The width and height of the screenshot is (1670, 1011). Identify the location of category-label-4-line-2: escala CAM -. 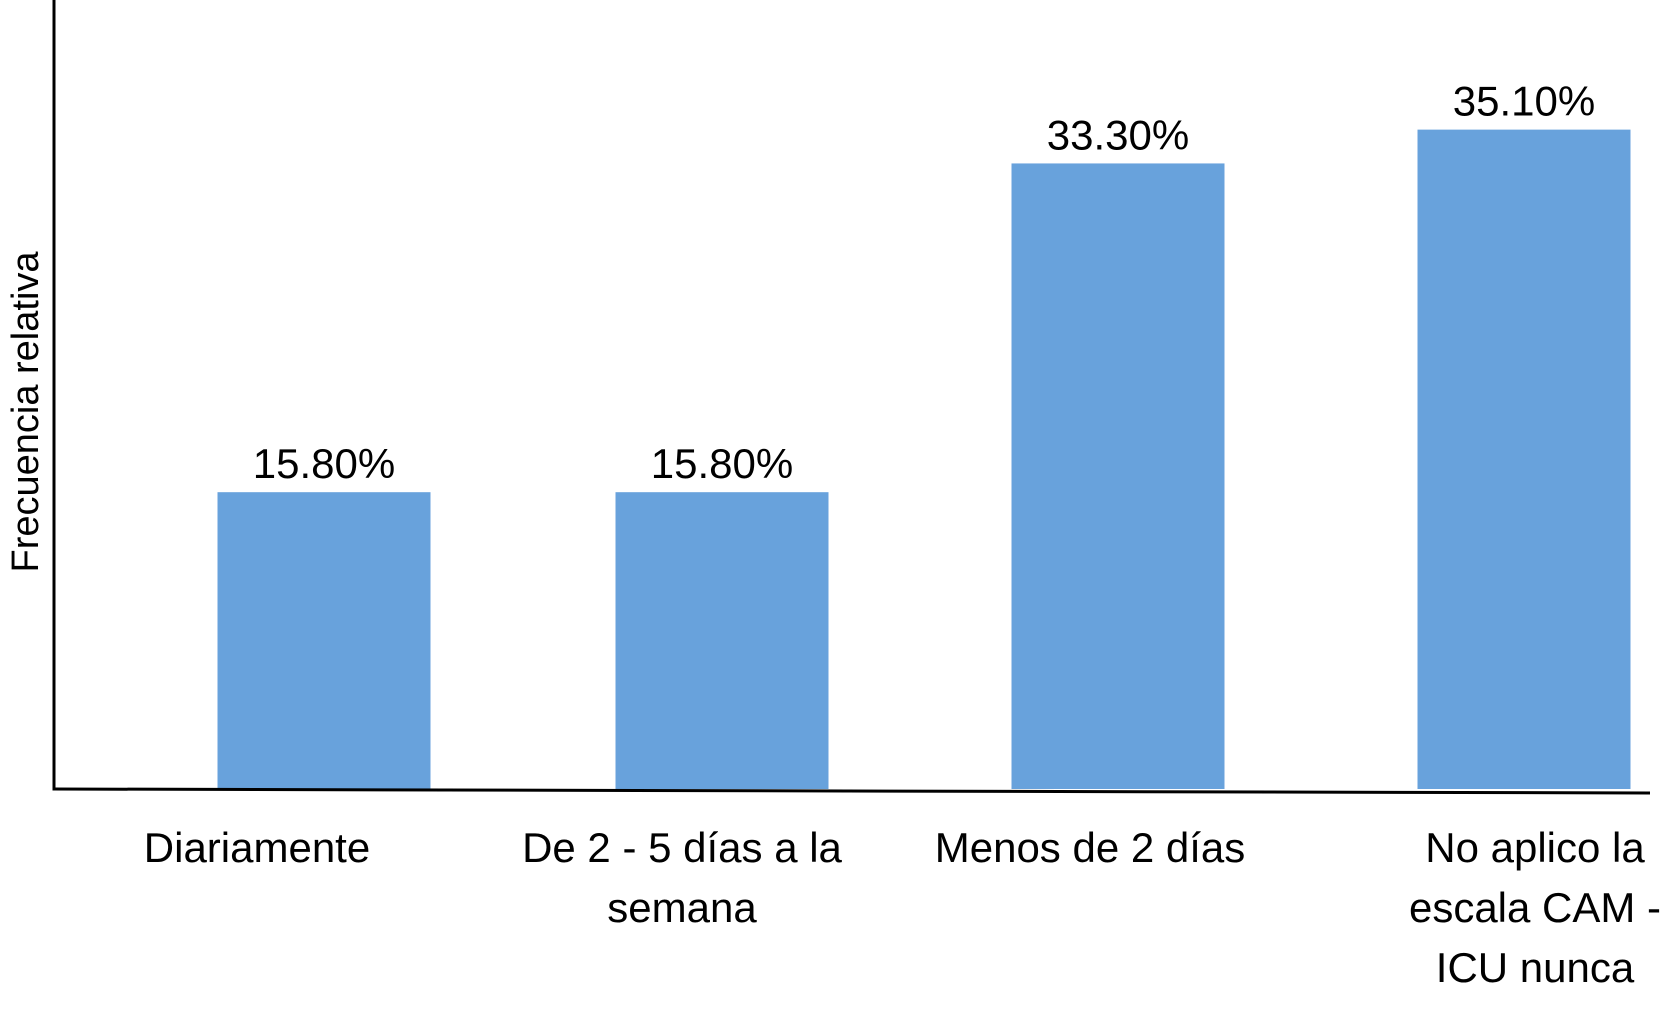
(1535, 907).